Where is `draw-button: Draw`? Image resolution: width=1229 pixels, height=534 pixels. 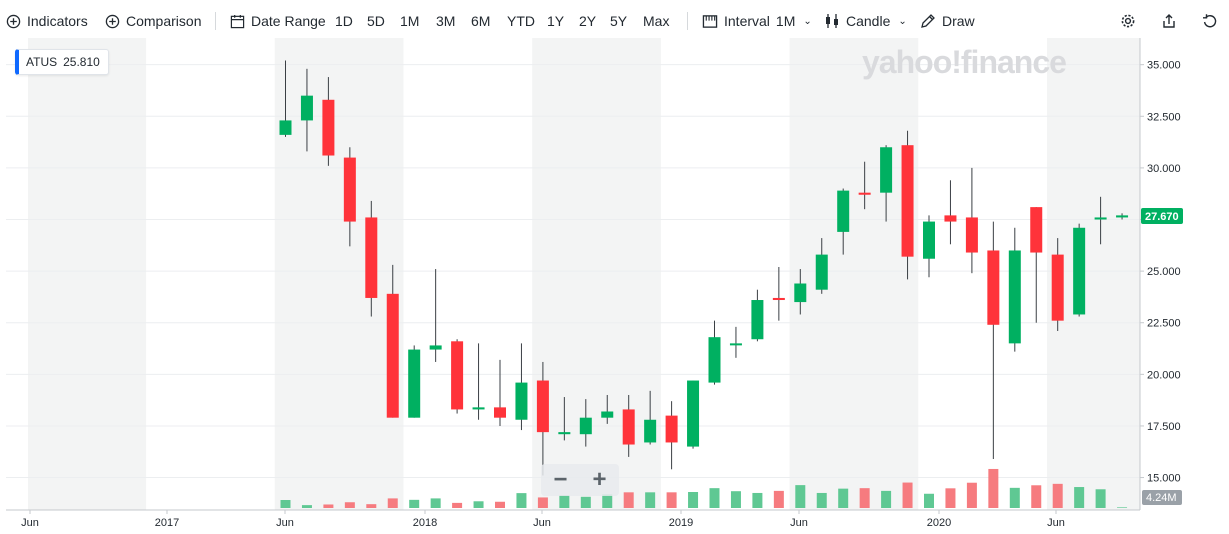 draw-button: Draw is located at coordinates (947, 21).